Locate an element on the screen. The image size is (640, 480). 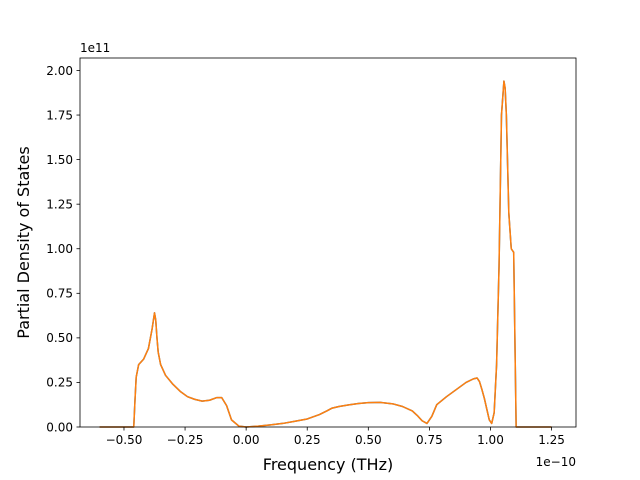
x-axis-ticks: −0.50 −0.25 0.00 0.25 0.50 0.75 1.00 1.25 is located at coordinates (335, 437).